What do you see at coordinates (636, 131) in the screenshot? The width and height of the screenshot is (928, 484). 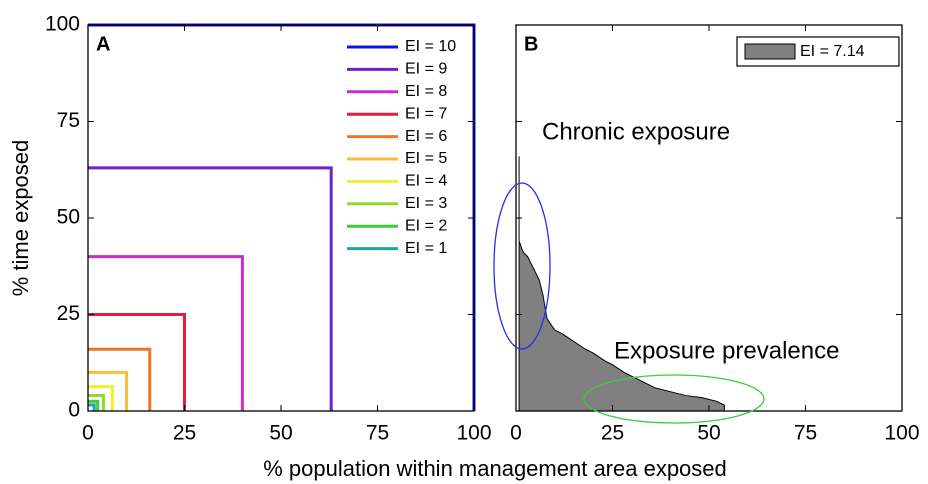 I see `annotation: Chronic exposure` at bounding box center [636, 131].